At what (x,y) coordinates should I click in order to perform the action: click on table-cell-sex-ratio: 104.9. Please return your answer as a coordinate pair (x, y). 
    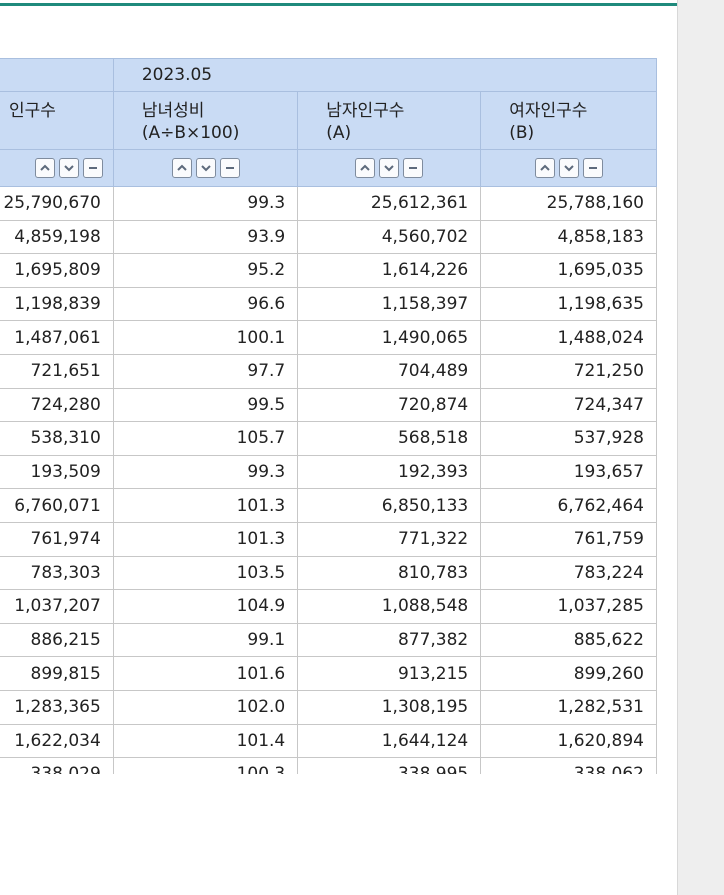
    Looking at the image, I should click on (205, 606).